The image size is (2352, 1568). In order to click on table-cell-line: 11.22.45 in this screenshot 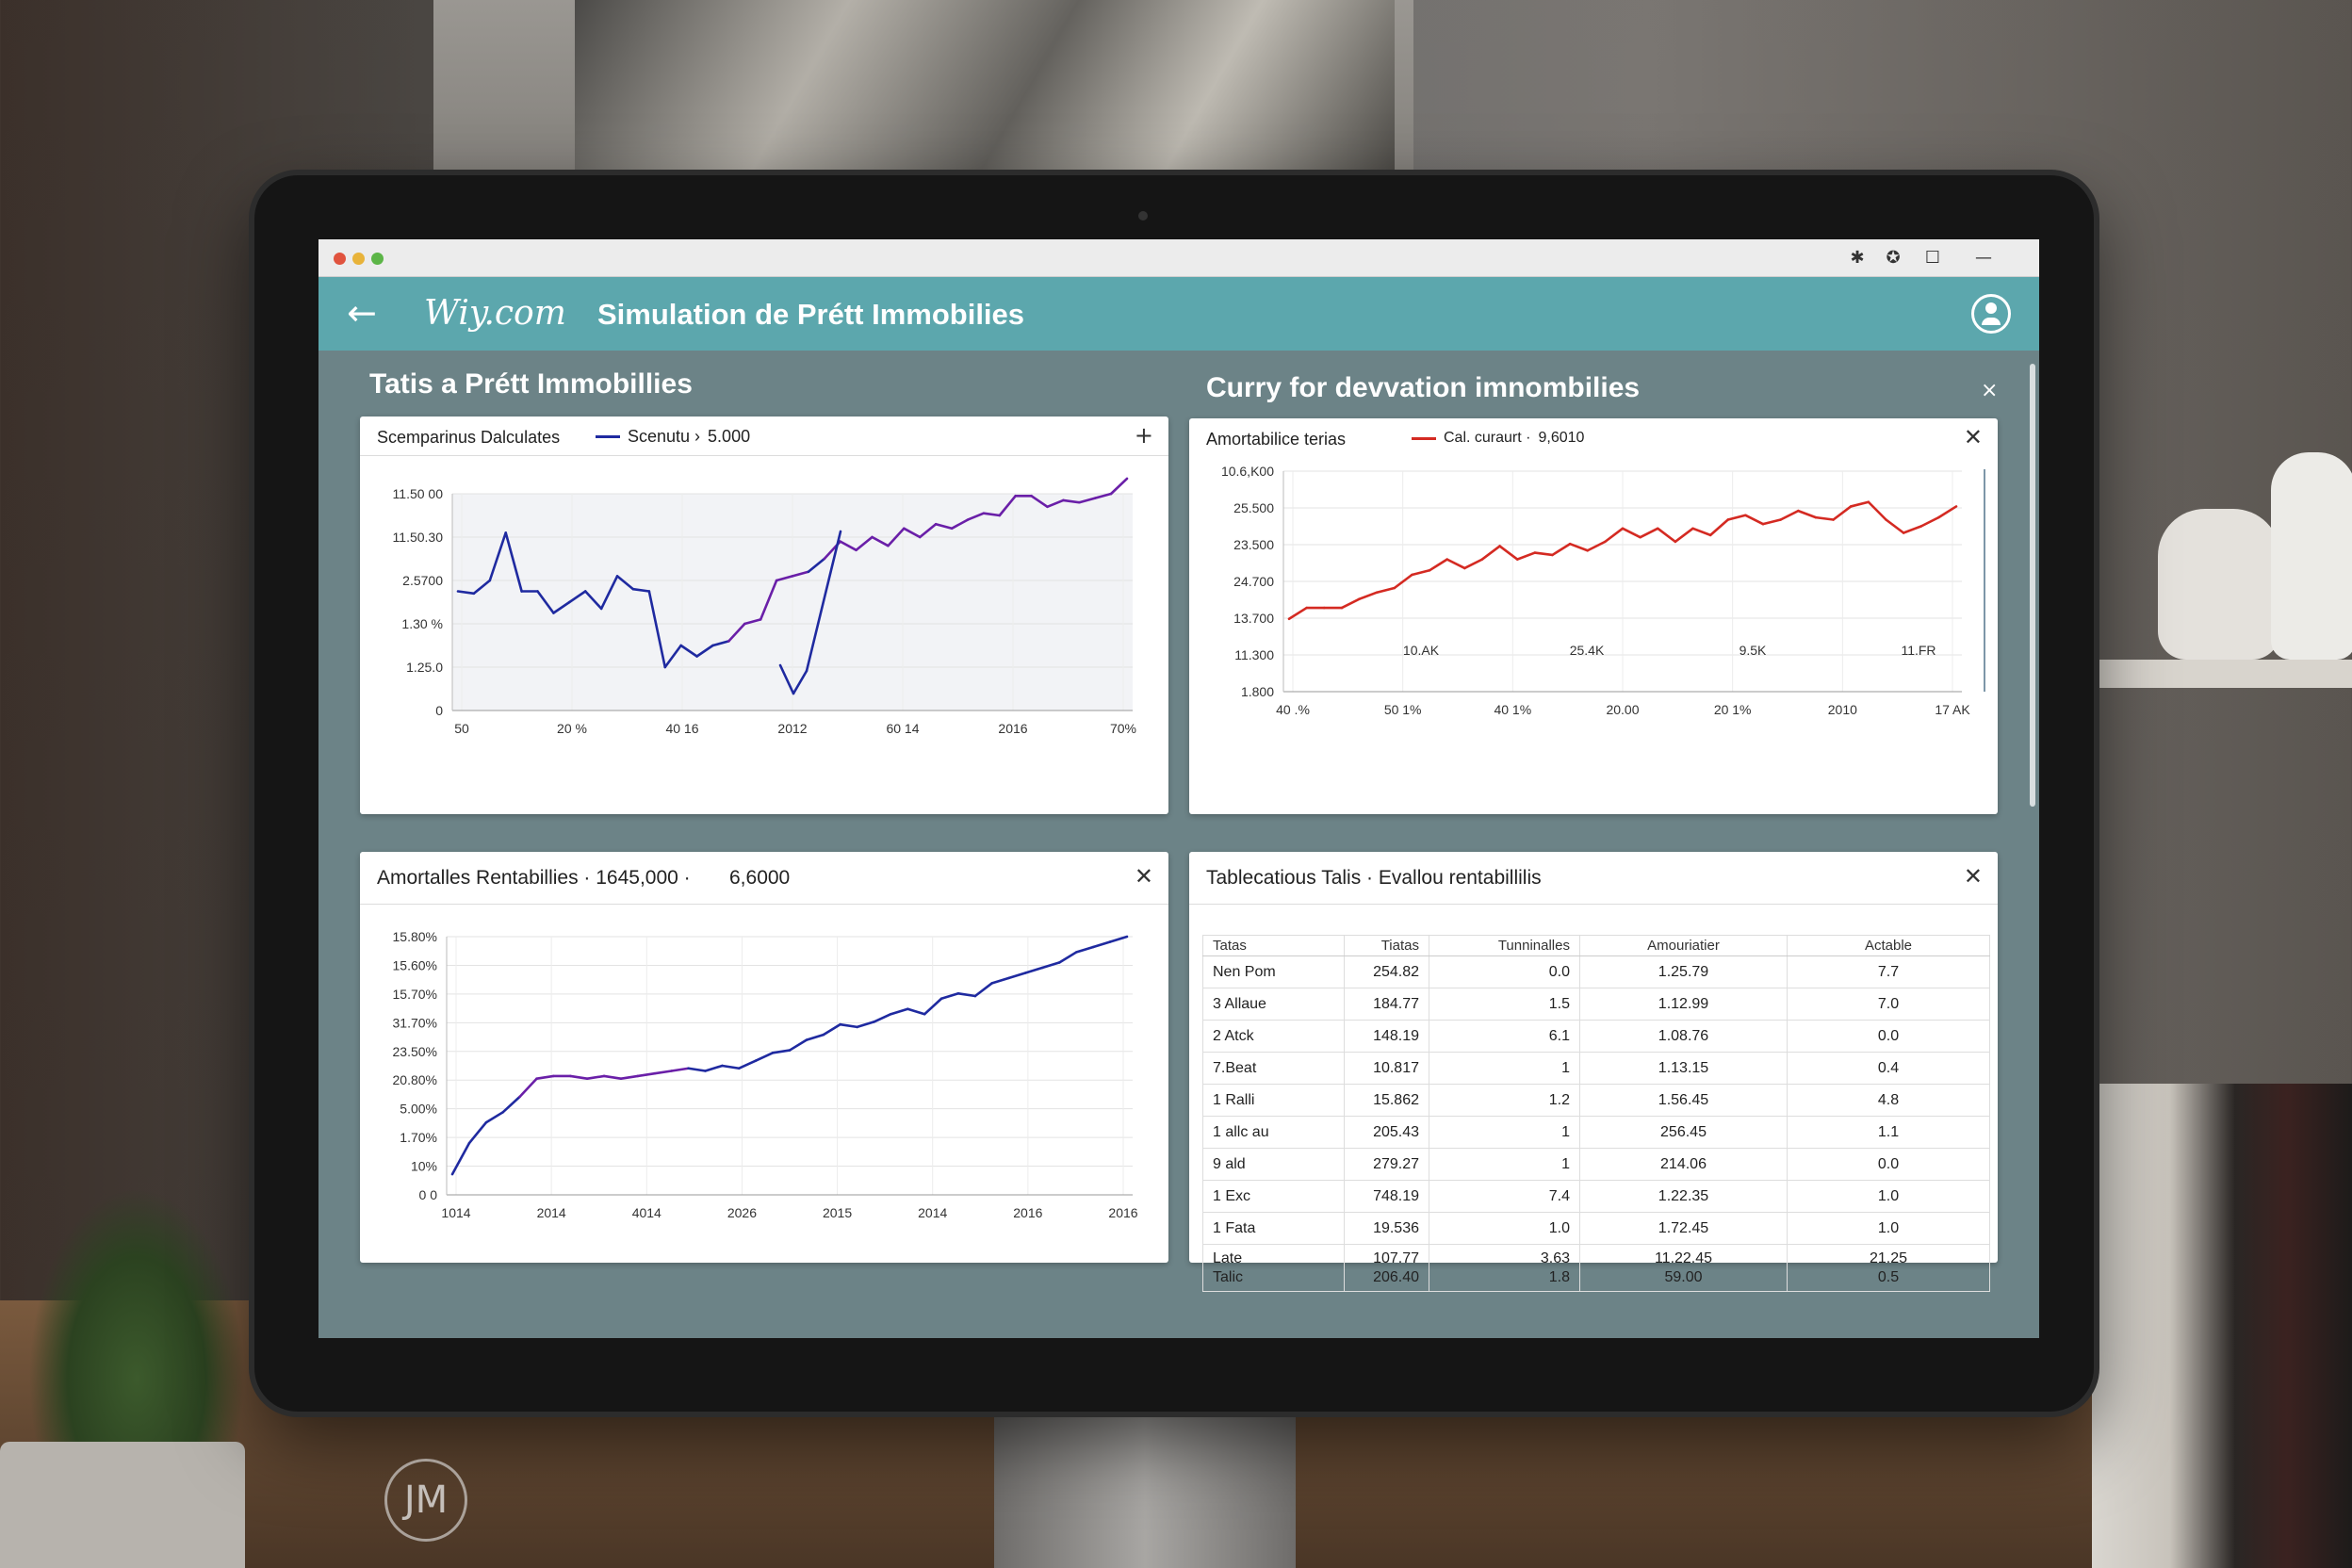, I will do `click(1683, 1258)`.